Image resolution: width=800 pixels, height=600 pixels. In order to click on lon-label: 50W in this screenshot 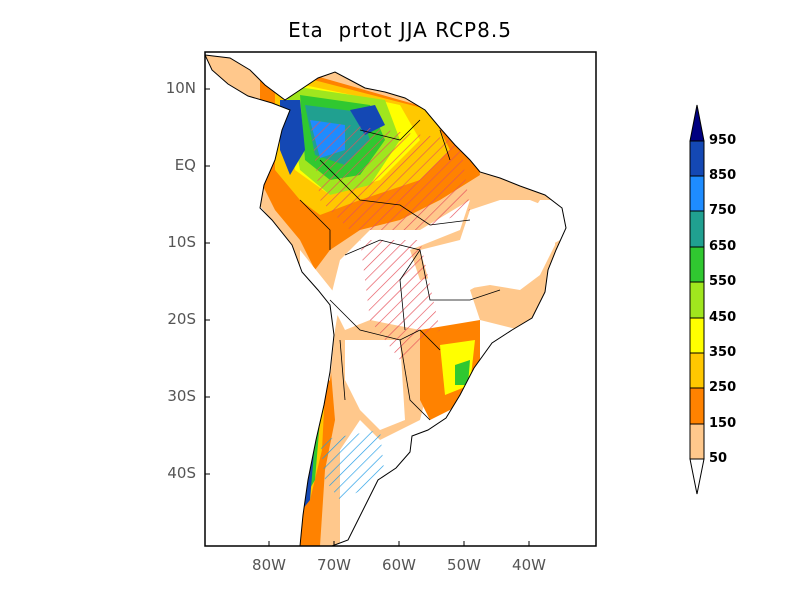, I will do `click(464, 565)`.